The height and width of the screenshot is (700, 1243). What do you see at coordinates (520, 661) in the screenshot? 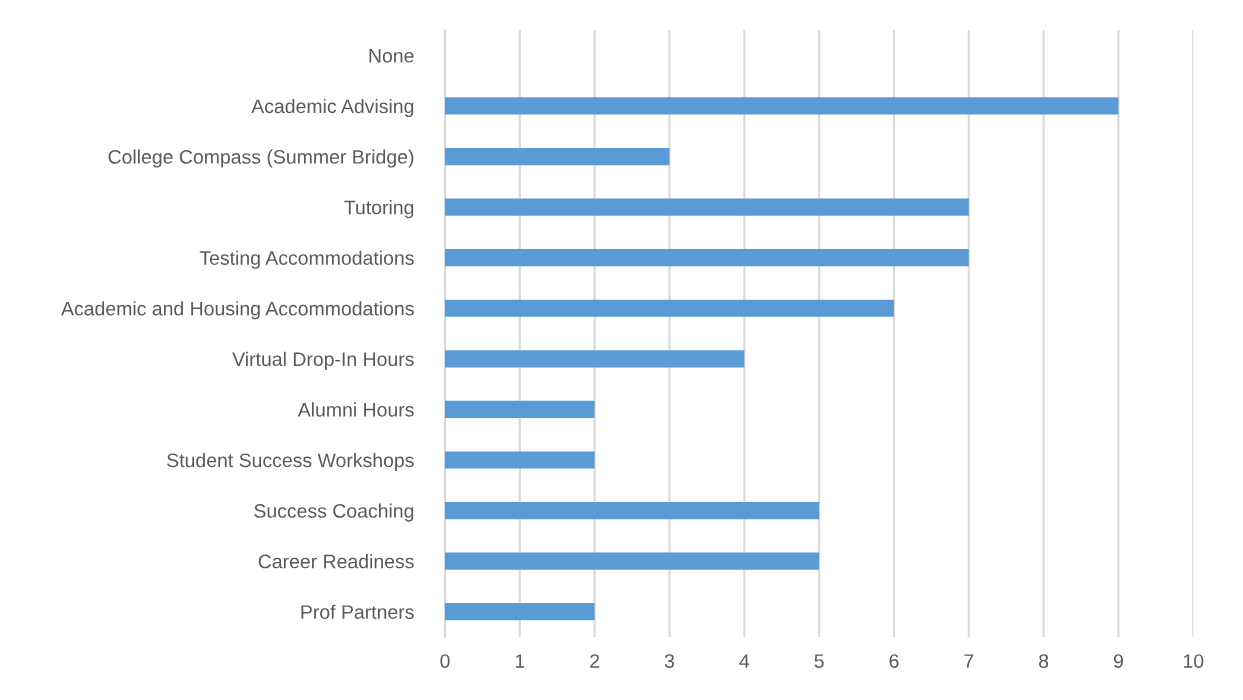
I see `x-tick-label: 1` at bounding box center [520, 661].